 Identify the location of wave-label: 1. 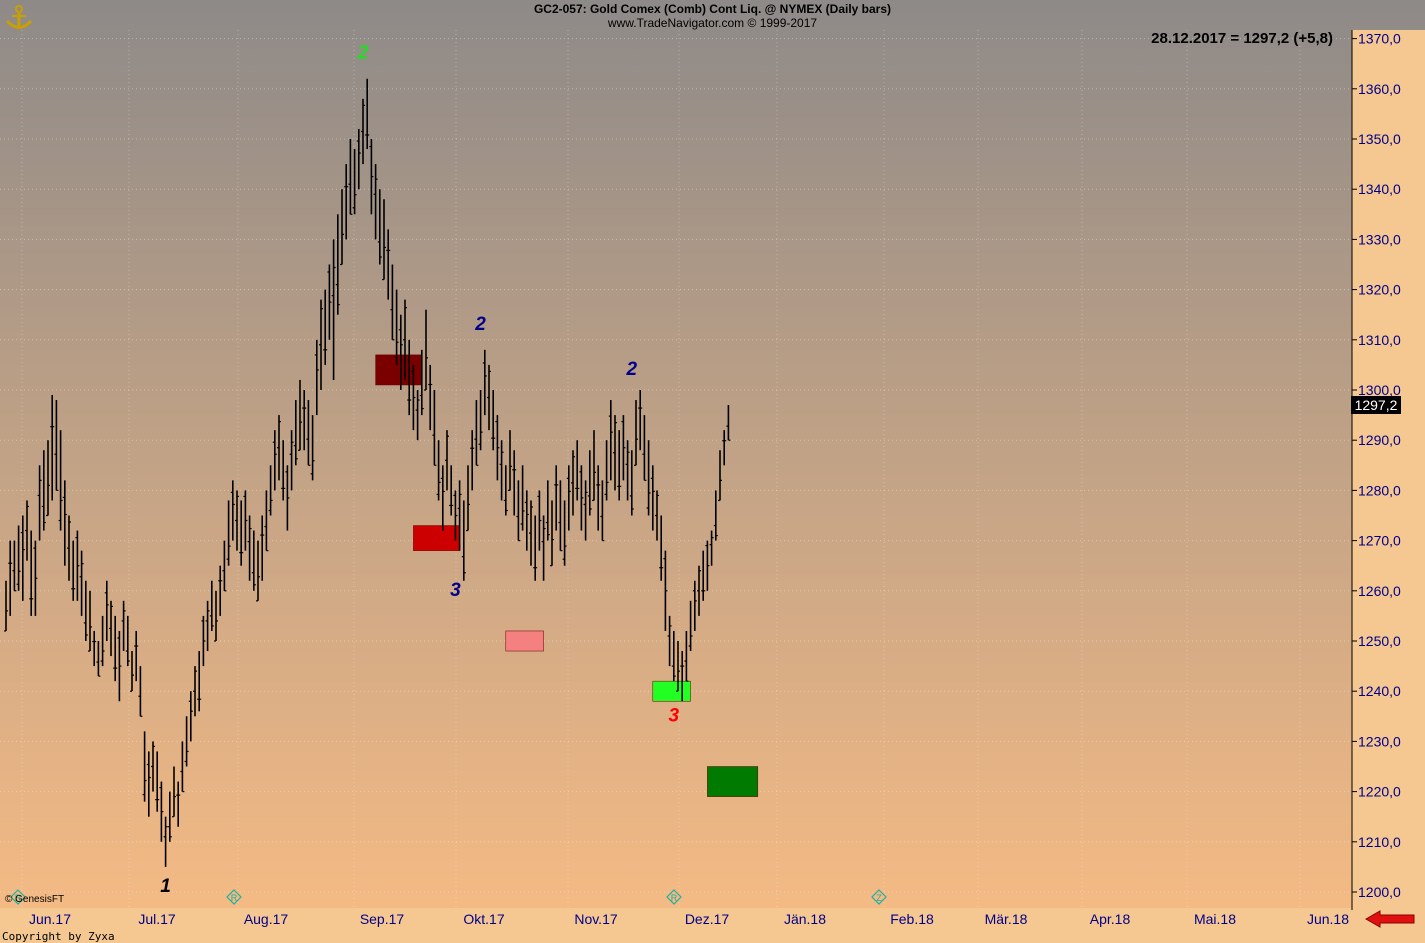
(165, 886).